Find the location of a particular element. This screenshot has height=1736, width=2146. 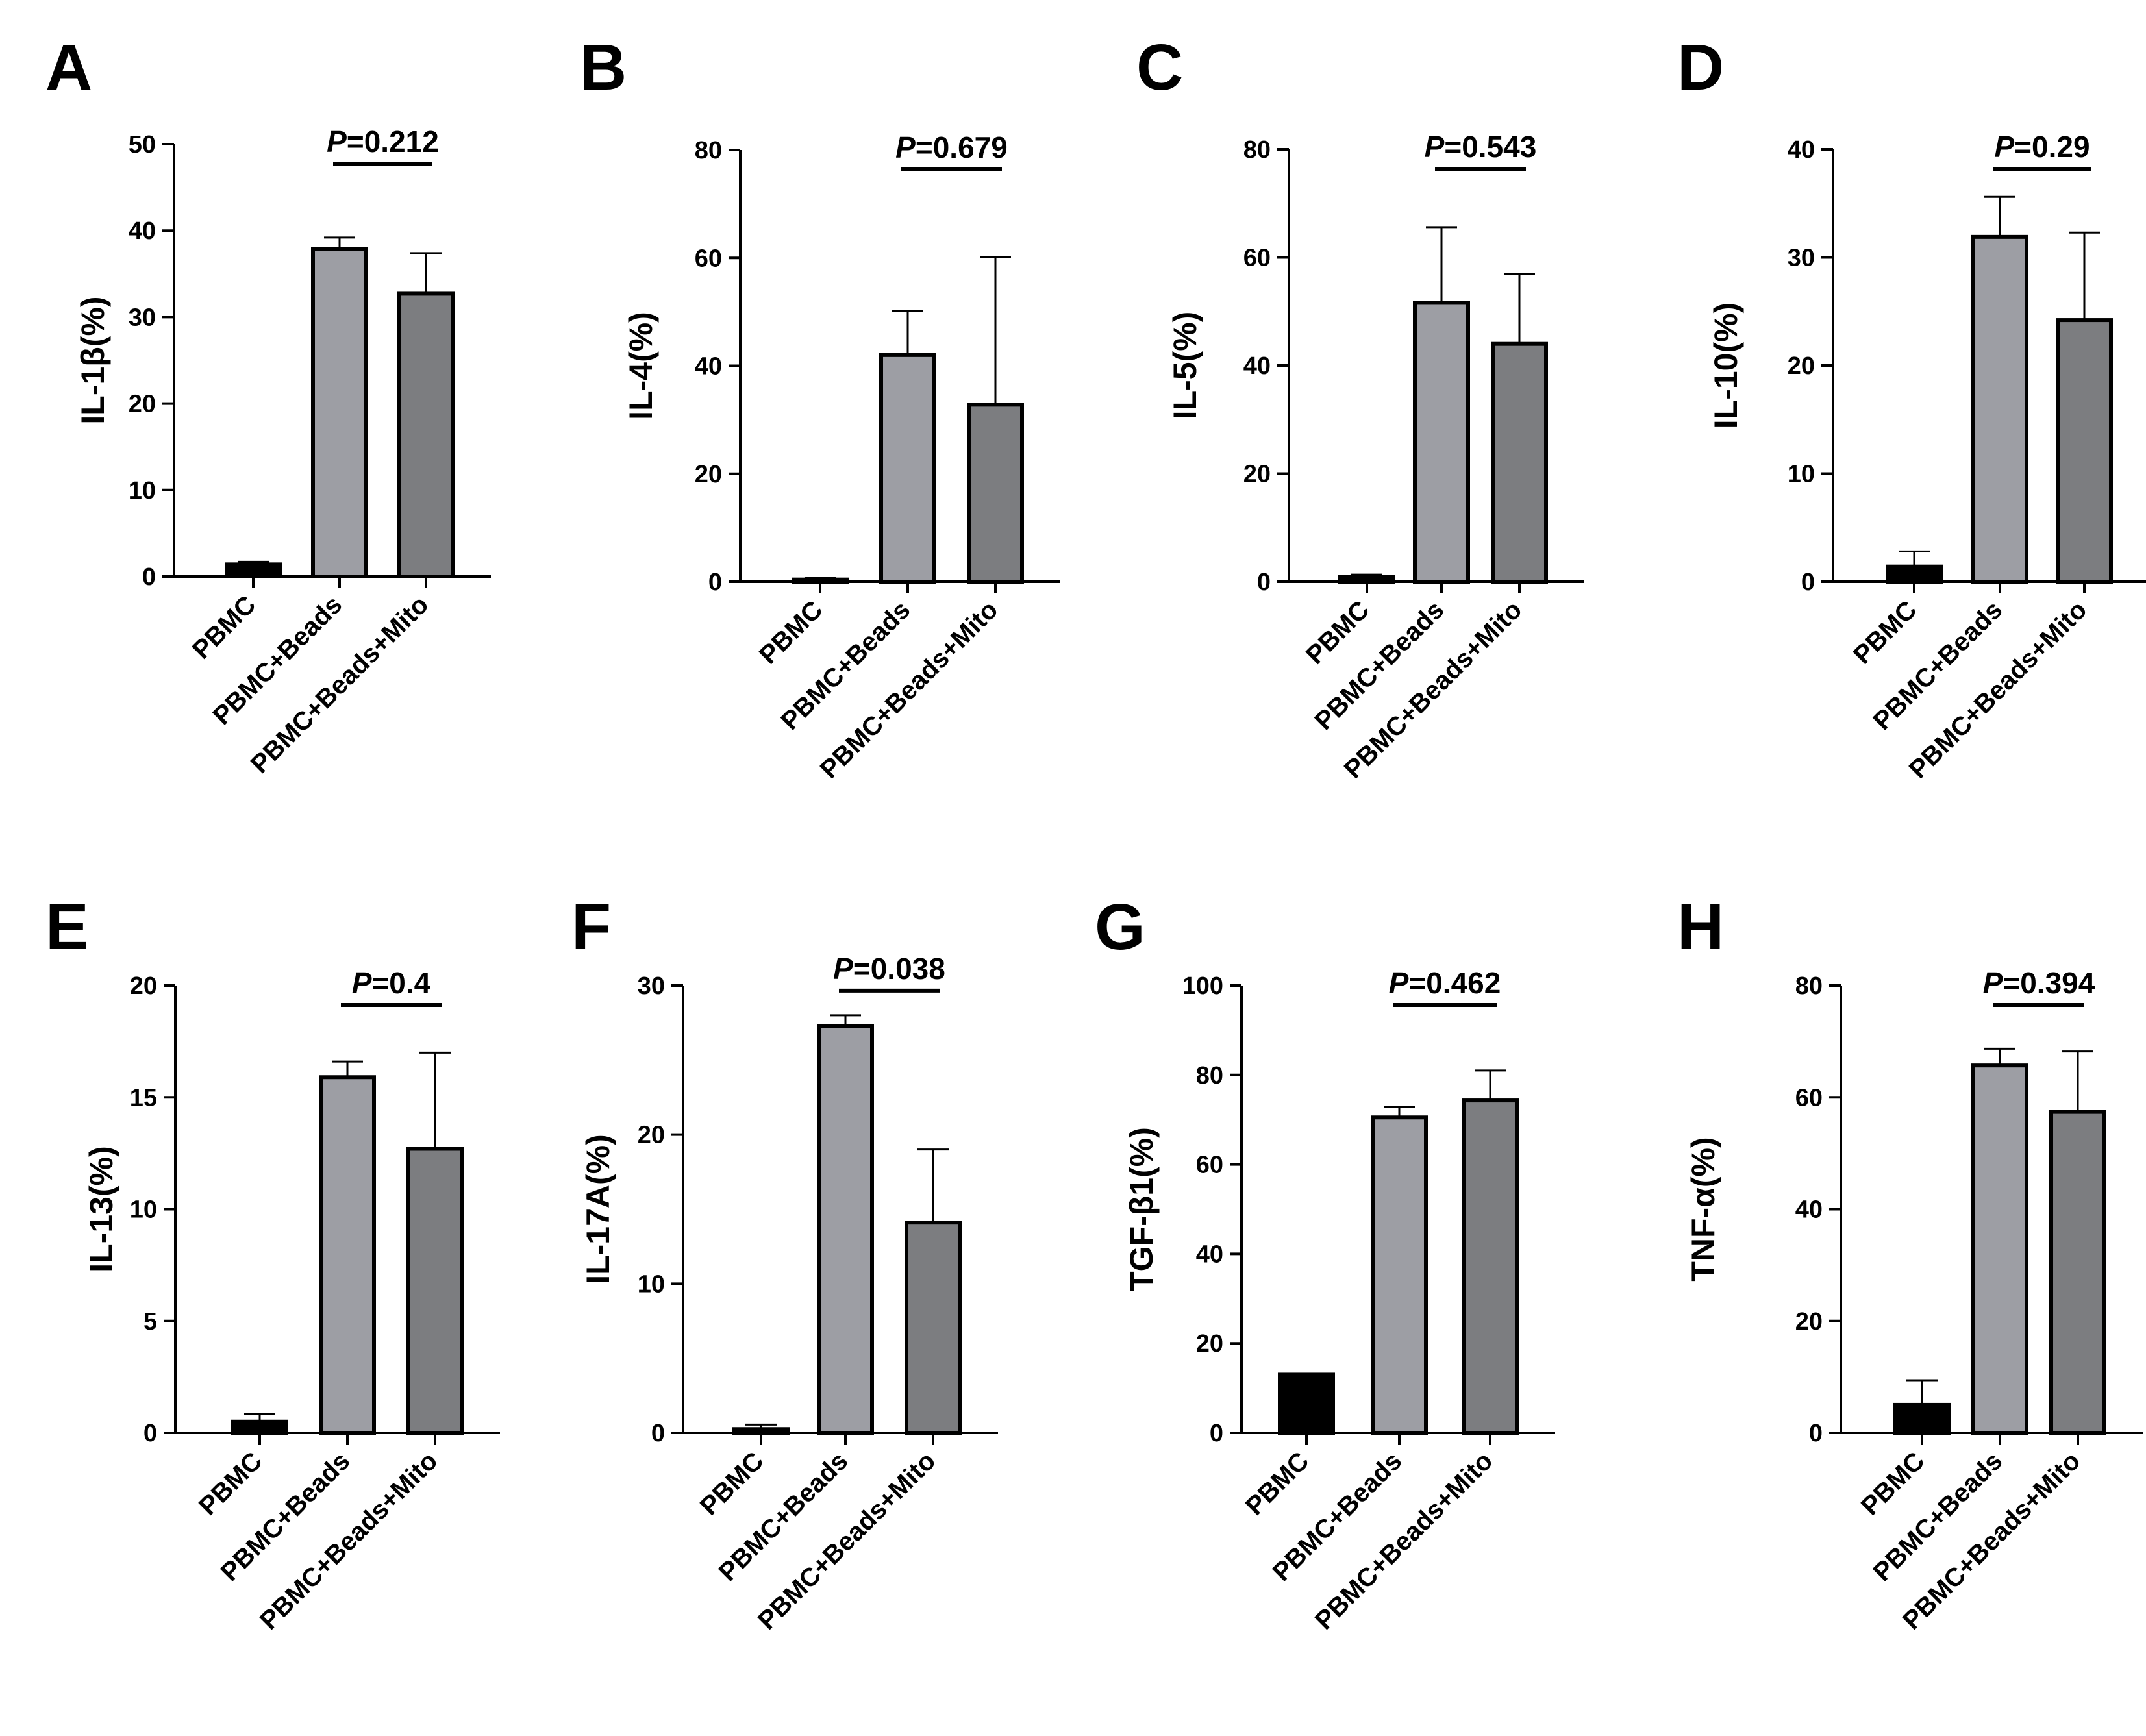

y-axis-label: IL-1β(%) is located at coordinates (93, 360).